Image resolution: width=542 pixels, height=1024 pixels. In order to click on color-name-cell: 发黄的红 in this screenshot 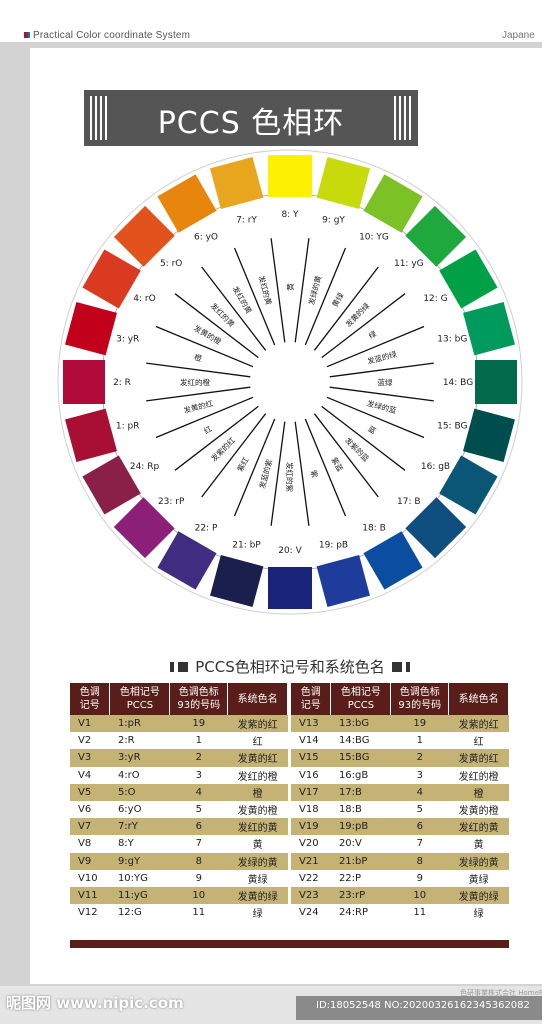, I will do `click(257, 758)`.